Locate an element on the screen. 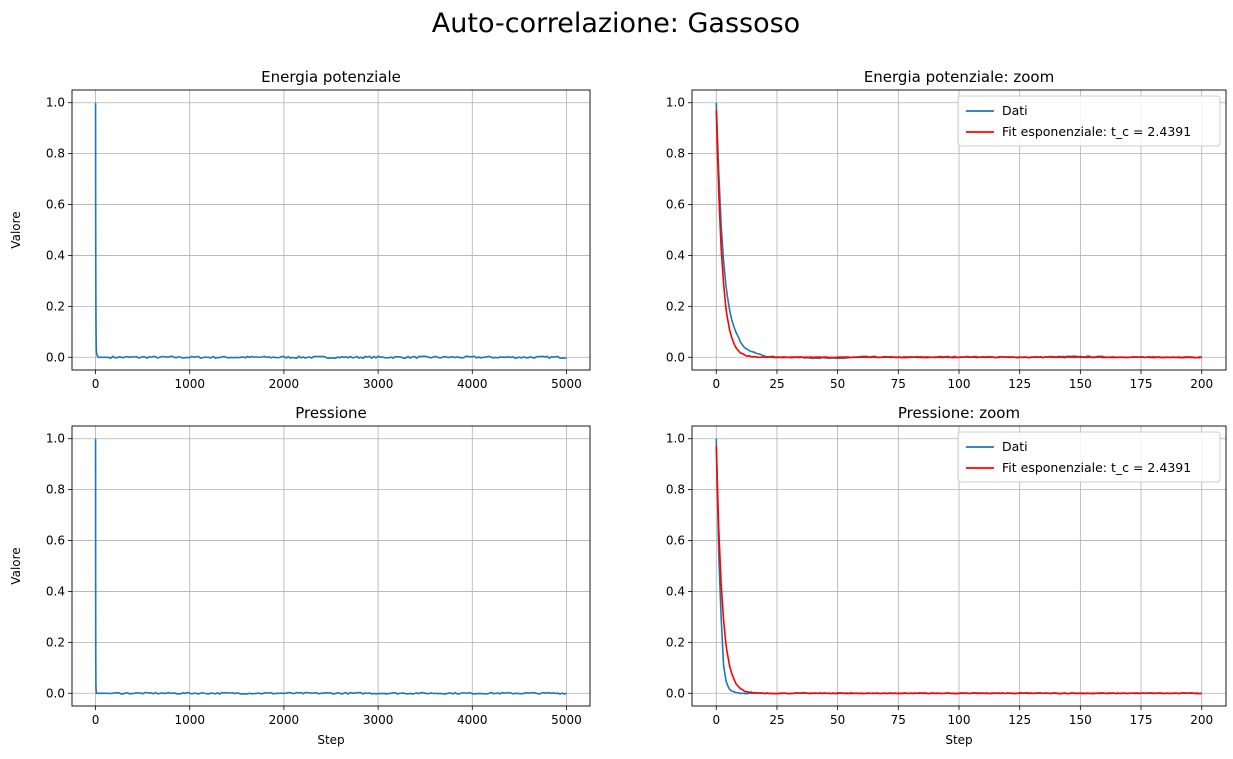 Image resolution: width=1233 pixels, height=759 pixels. subplot-title: Energia potenziale: zoom is located at coordinates (959, 77).